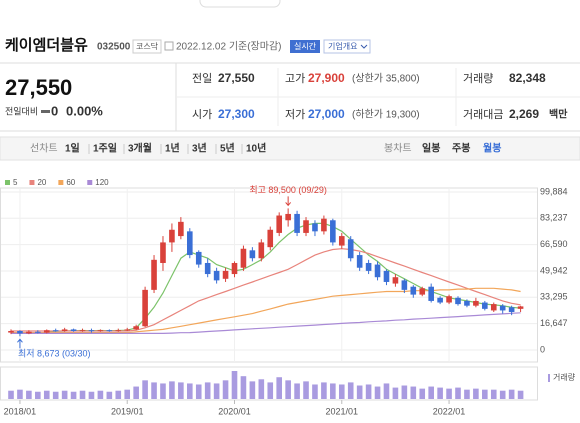 The image size is (580, 423). What do you see at coordinates (102, 182) in the screenshot?
I see `legend-label: 120` at bounding box center [102, 182].